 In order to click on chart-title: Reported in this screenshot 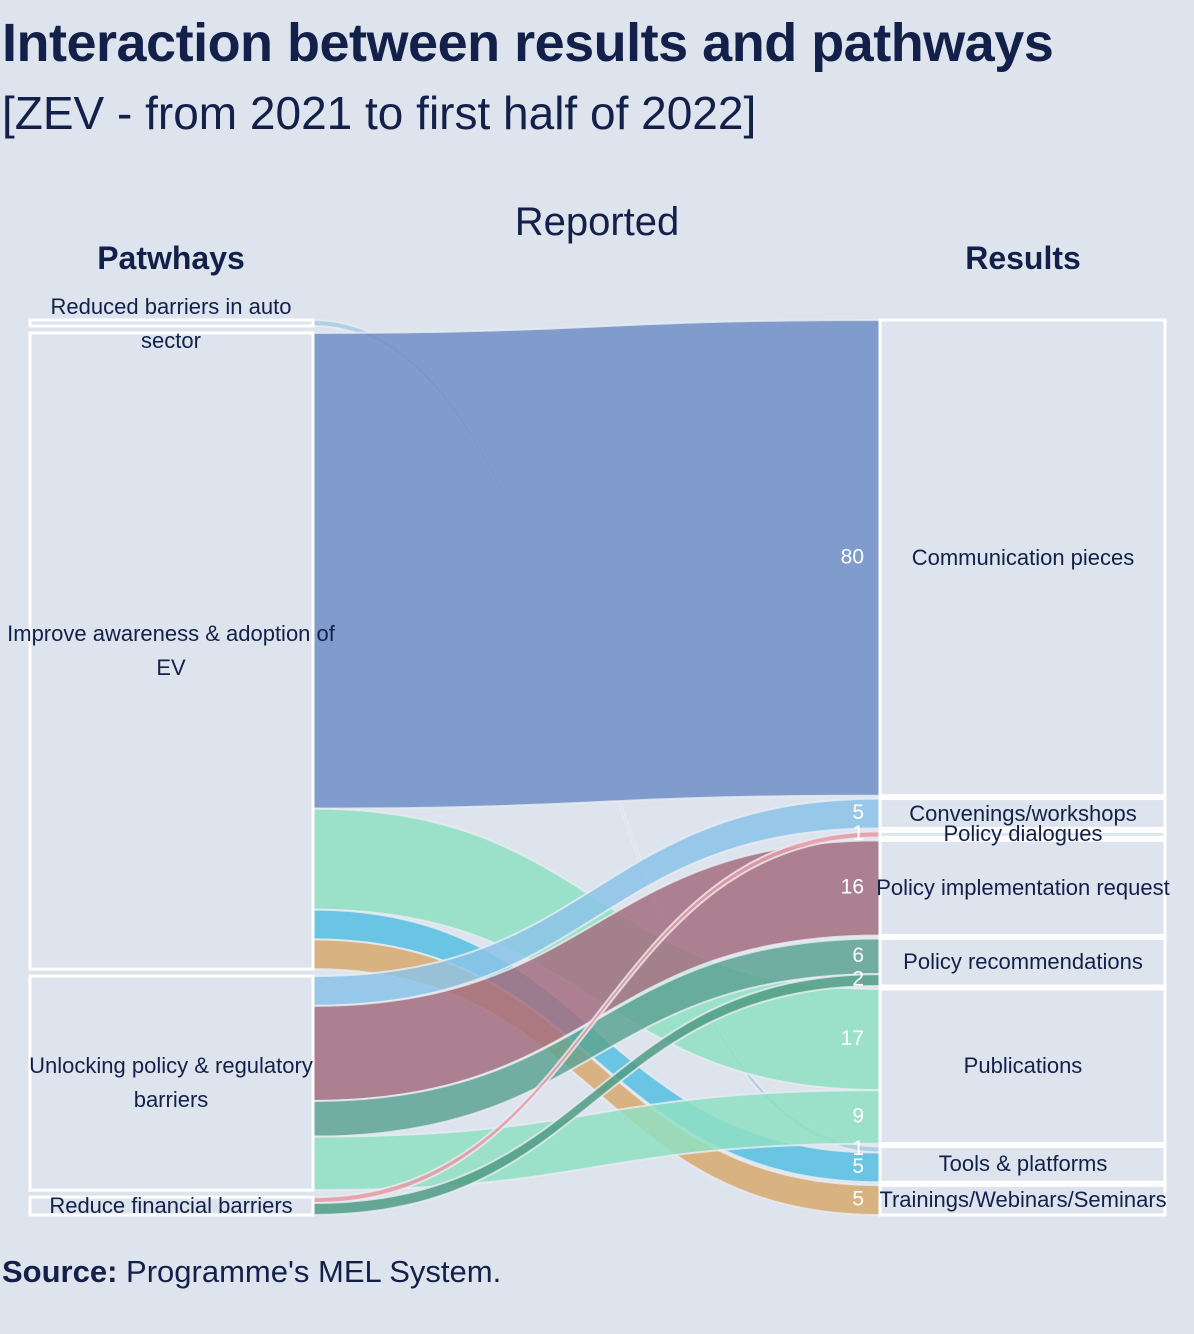, I will do `click(597, 222)`.